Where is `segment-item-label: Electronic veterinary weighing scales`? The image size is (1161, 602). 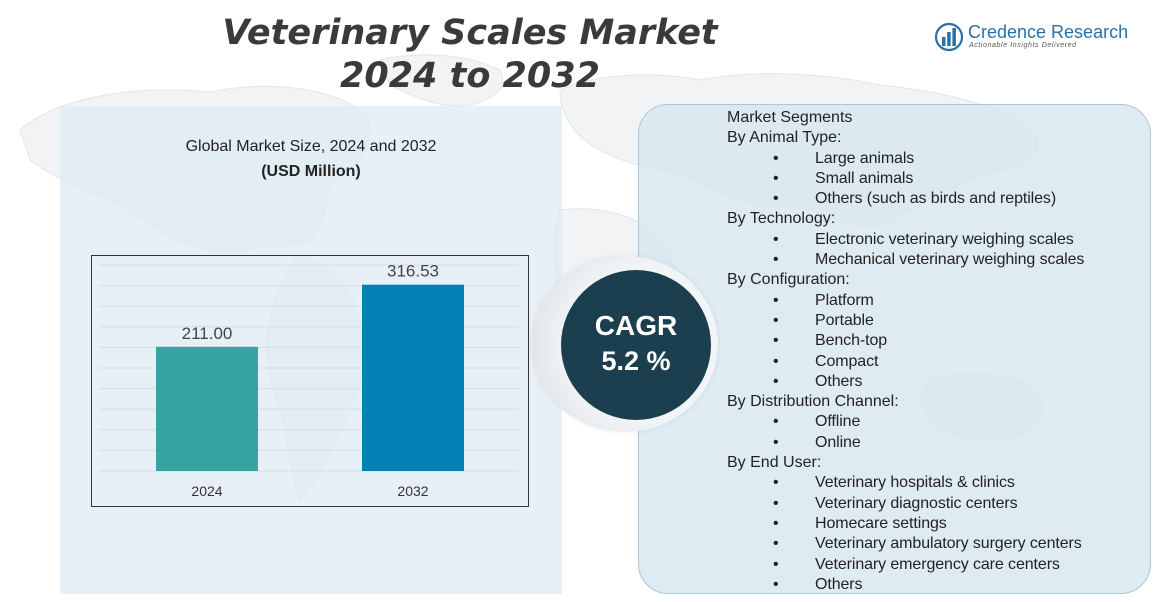 segment-item-label: Electronic veterinary weighing scales is located at coordinates (944, 239).